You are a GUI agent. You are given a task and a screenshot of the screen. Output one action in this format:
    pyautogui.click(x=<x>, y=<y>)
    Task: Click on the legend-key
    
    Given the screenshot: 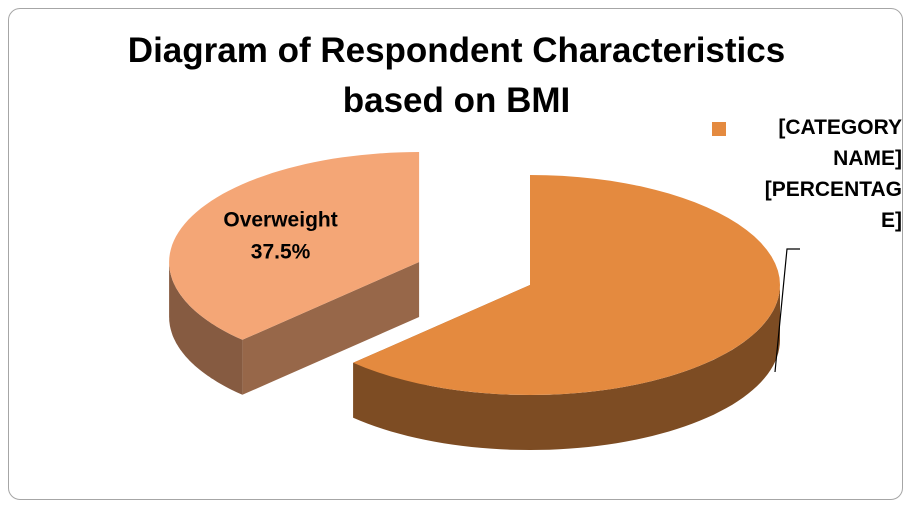 What is the action you would take?
    pyautogui.click(x=719, y=129)
    